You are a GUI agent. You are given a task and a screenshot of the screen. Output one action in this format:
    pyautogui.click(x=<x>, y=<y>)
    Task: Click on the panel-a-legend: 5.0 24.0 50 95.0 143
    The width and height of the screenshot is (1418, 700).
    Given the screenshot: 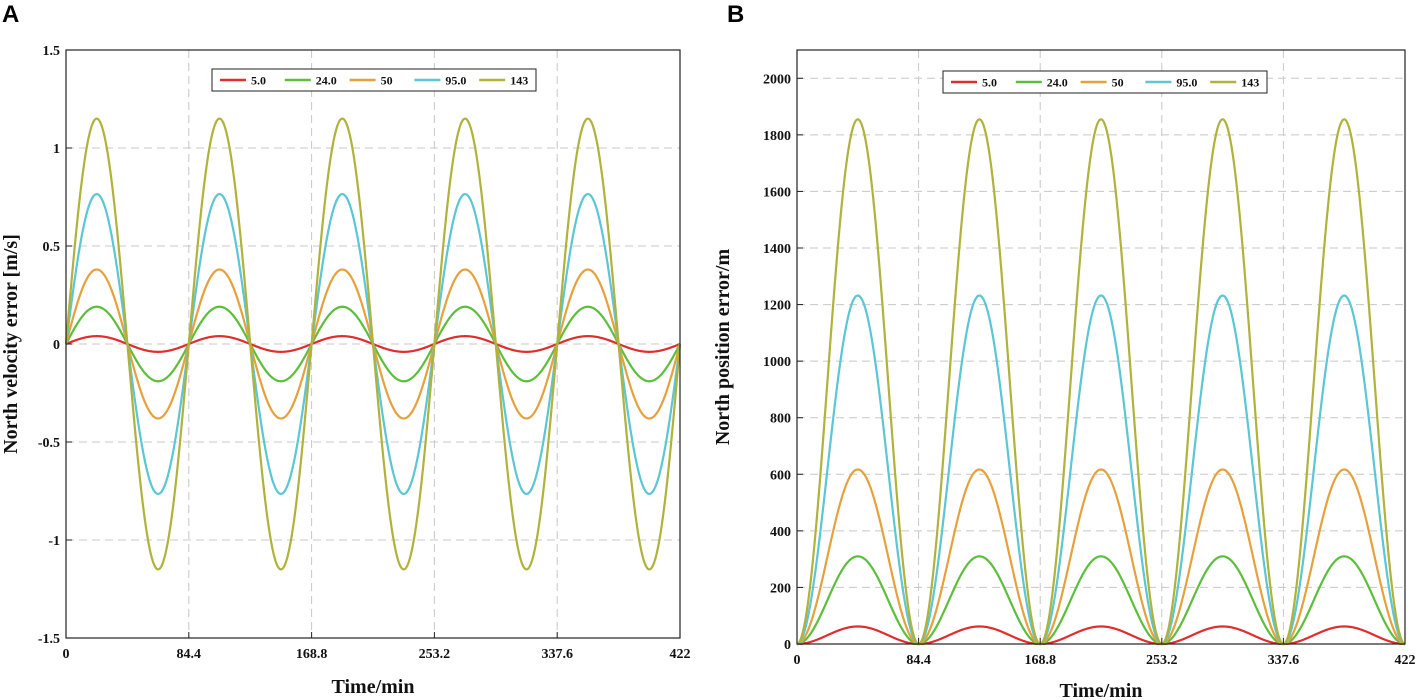 What is the action you would take?
    pyautogui.click(x=374, y=80)
    